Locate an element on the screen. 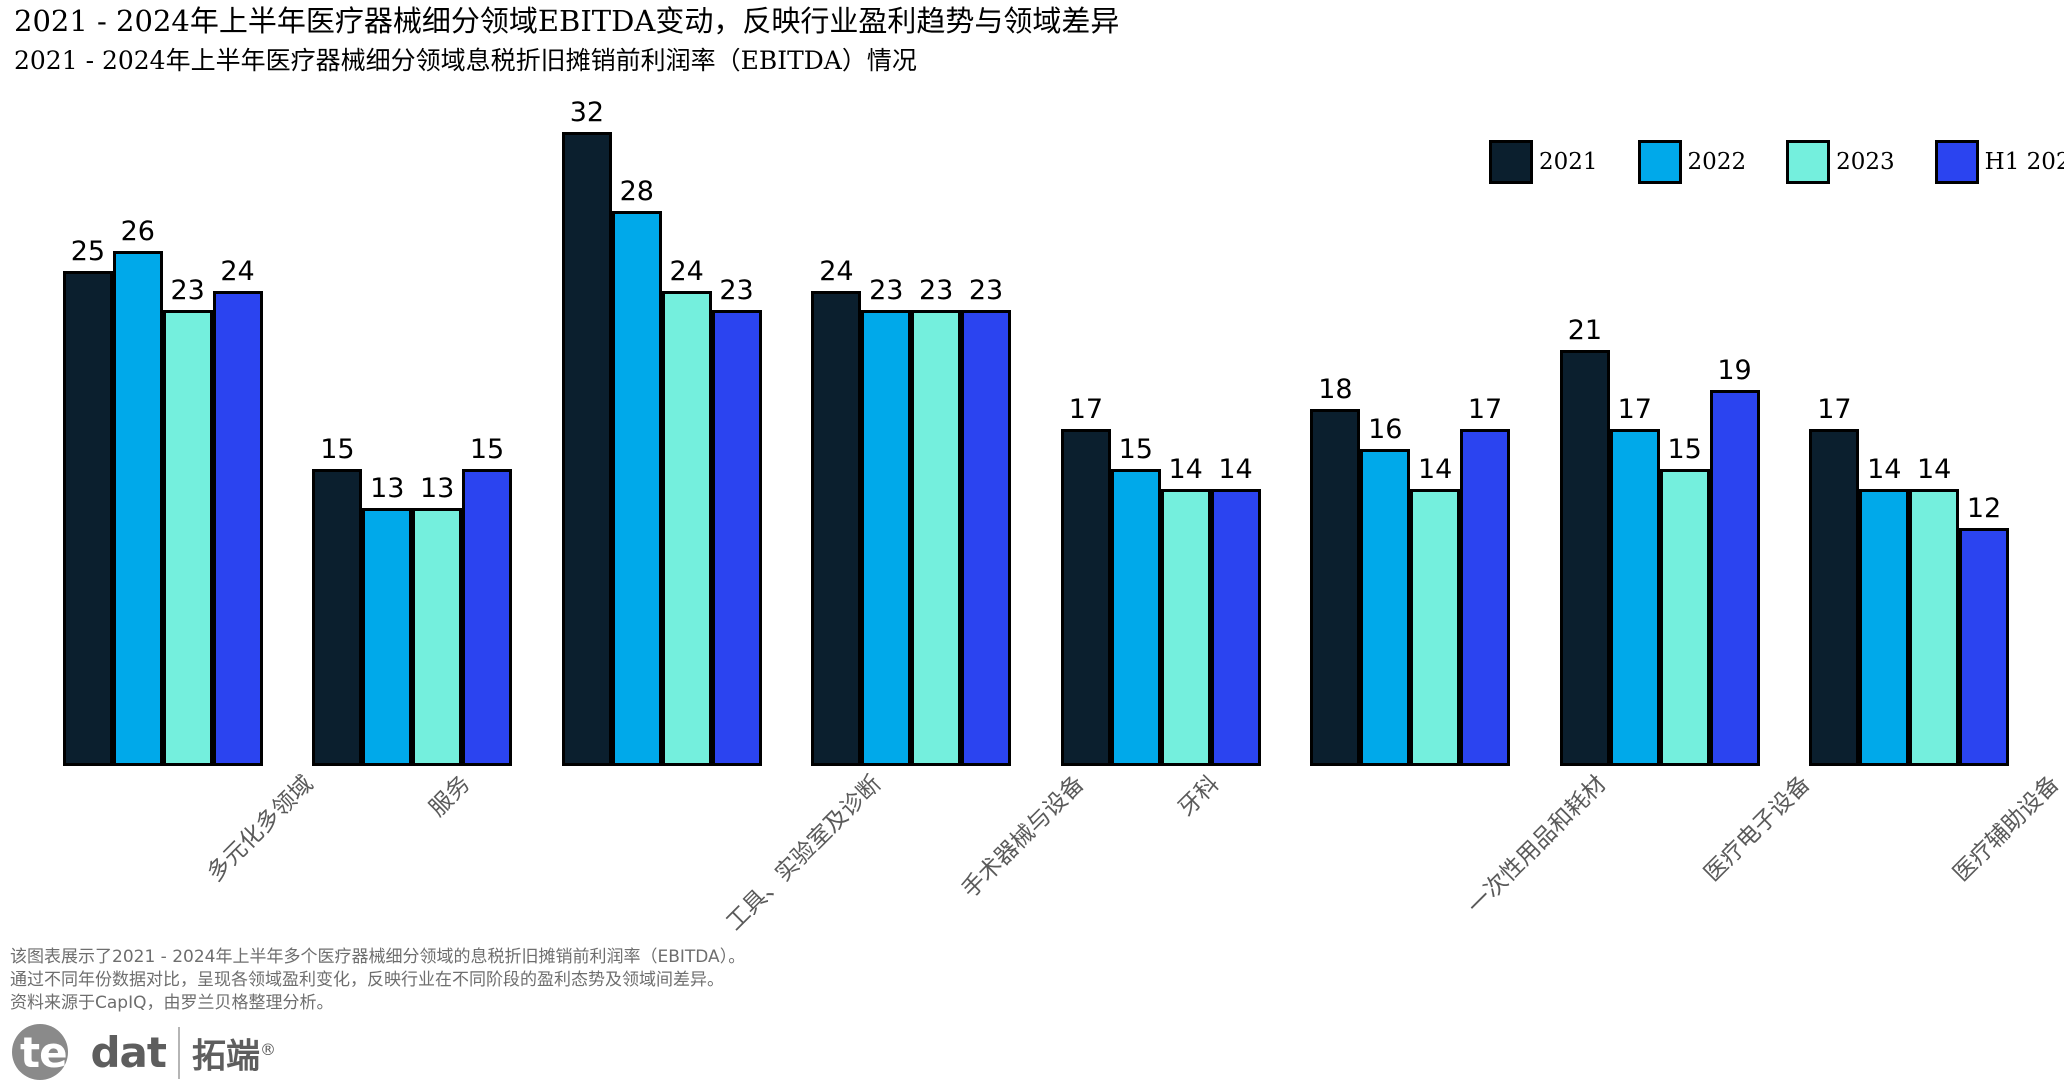  legend-item-2023: 2023 is located at coordinates (1860, 162).